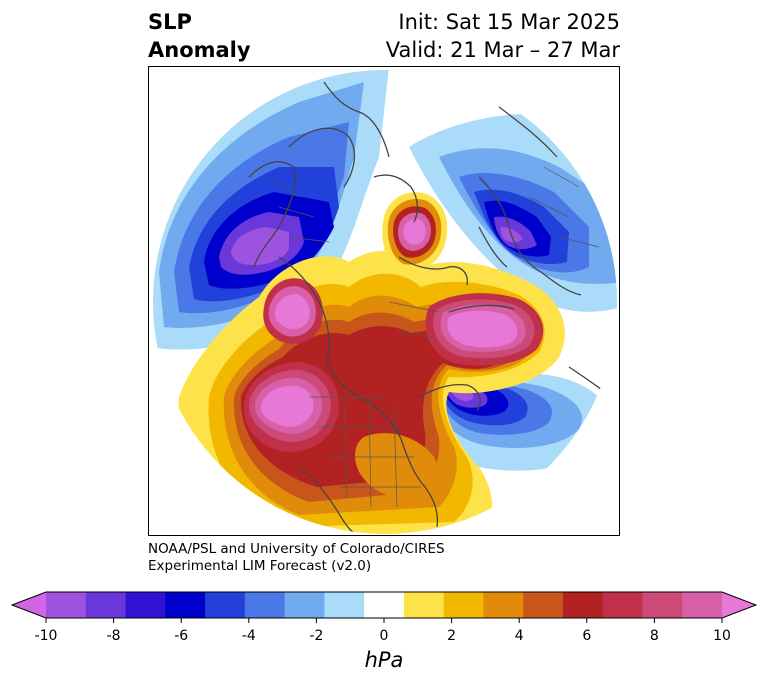 The image size is (768, 686). What do you see at coordinates (248, 636) in the screenshot?
I see `colorbar-tick-label: -4` at bounding box center [248, 636].